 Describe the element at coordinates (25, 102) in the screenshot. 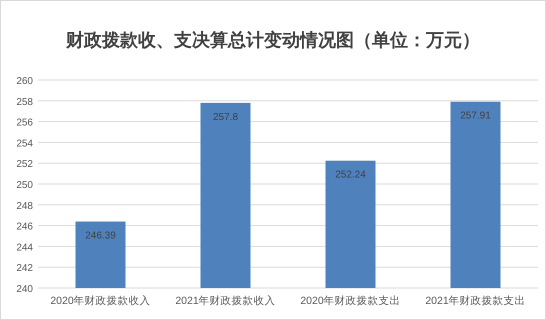

I see `y-tick-label: 258` at that location.